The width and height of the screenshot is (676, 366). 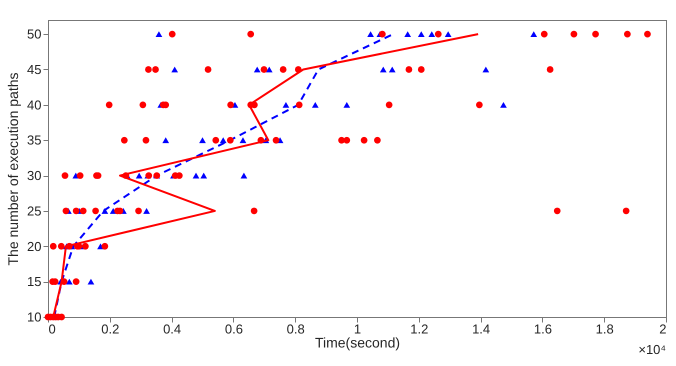 What do you see at coordinates (34, 104) in the screenshot?
I see `y-tick-label: 40` at bounding box center [34, 104].